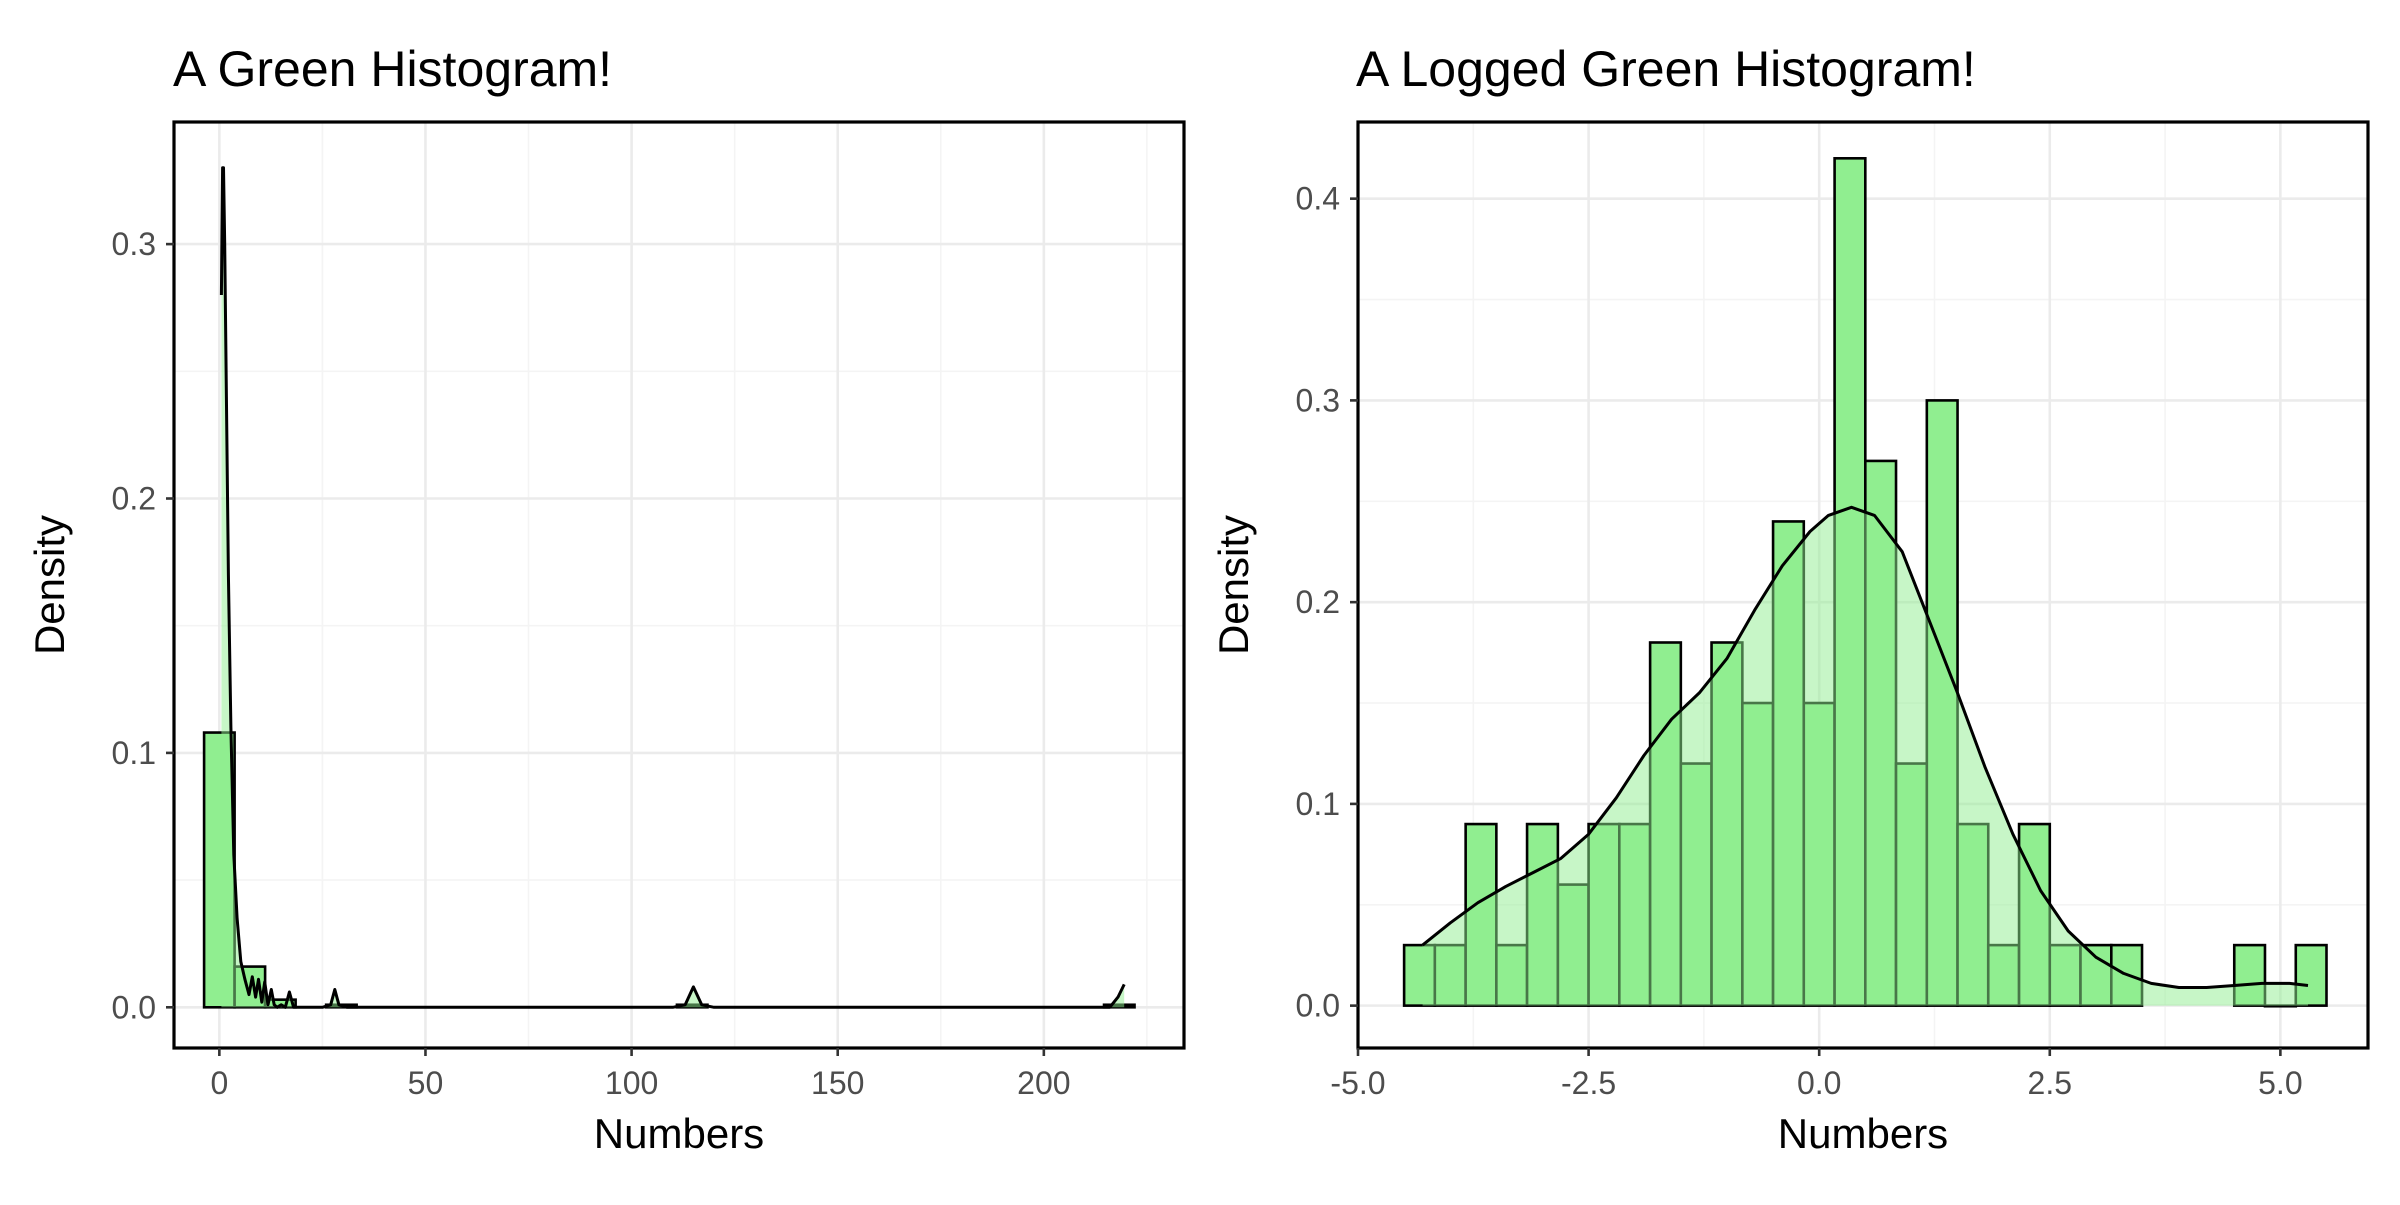  I want to click on x-tick-label: -5.0, so click(1357, 1083).